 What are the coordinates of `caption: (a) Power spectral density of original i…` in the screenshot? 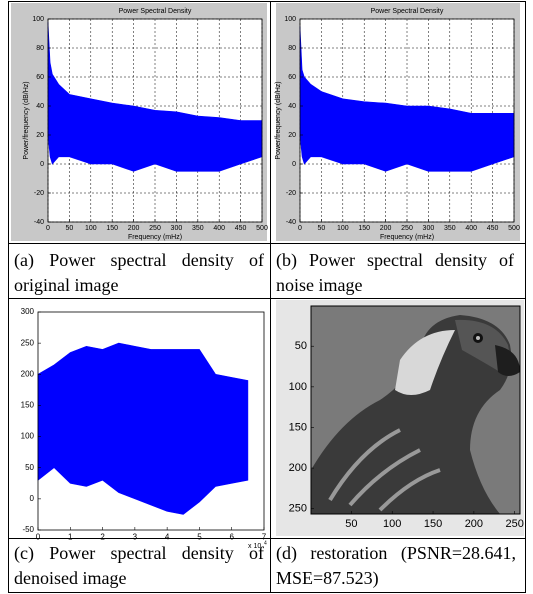 It's located at (139, 272).